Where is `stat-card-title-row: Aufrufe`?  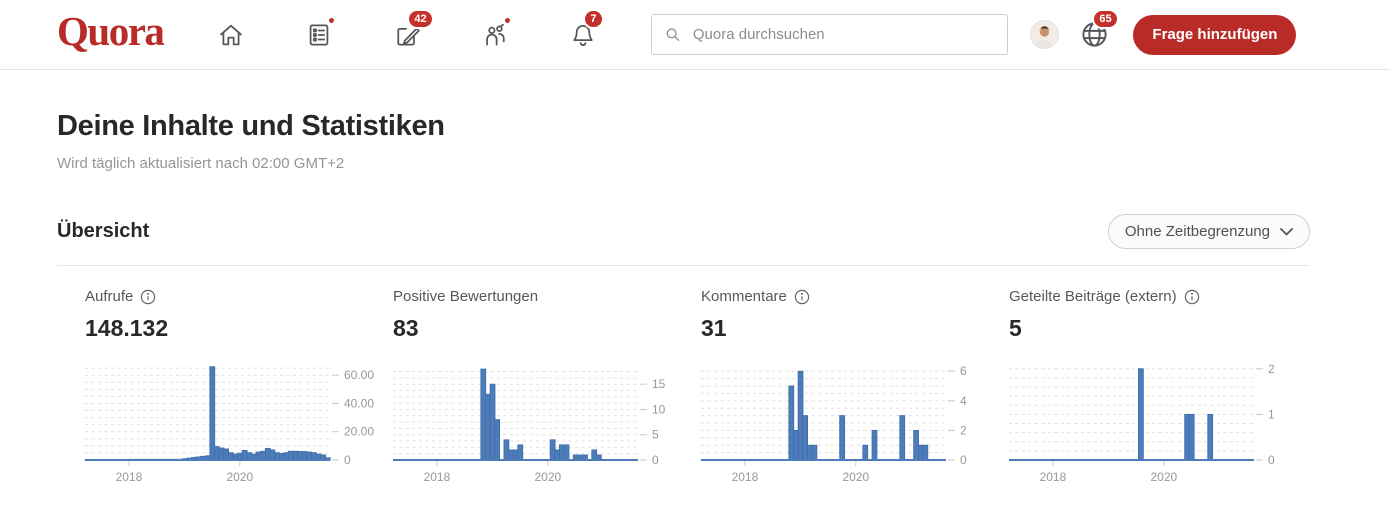 stat-card-title-row: Aufrufe is located at coordinates (225, 296).